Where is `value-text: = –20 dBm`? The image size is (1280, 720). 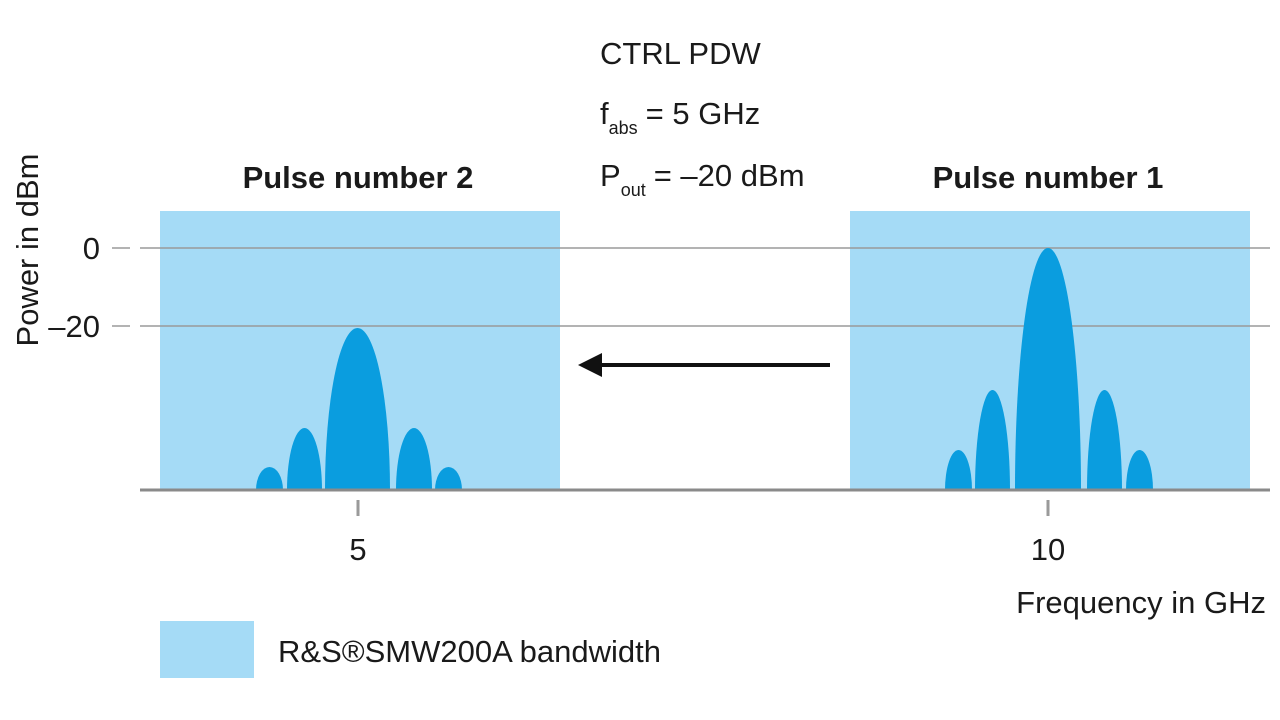 value-text: = –20 dBm is located at coordinates (729, 175).